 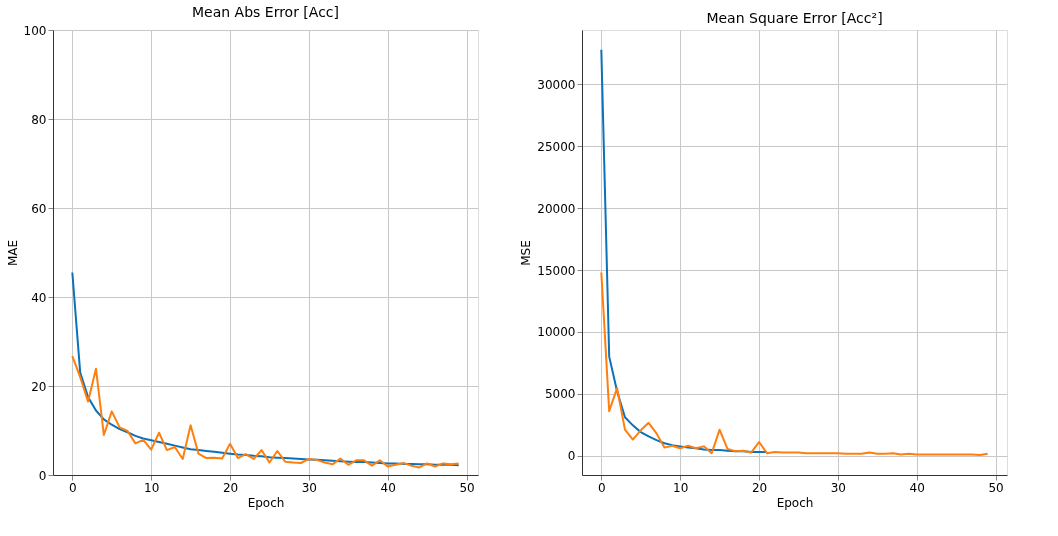 I want to click on y-tick-label: 20, so click(x=39, y=386).